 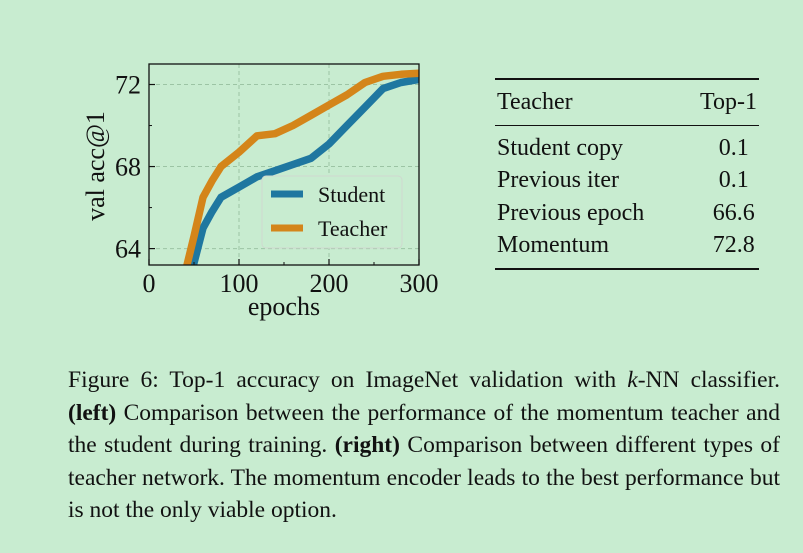 What do you see at coordinates (704, 249) in the screenshot?
I see `table-cell-top1: 72.8` at bounding box center [704, 249].